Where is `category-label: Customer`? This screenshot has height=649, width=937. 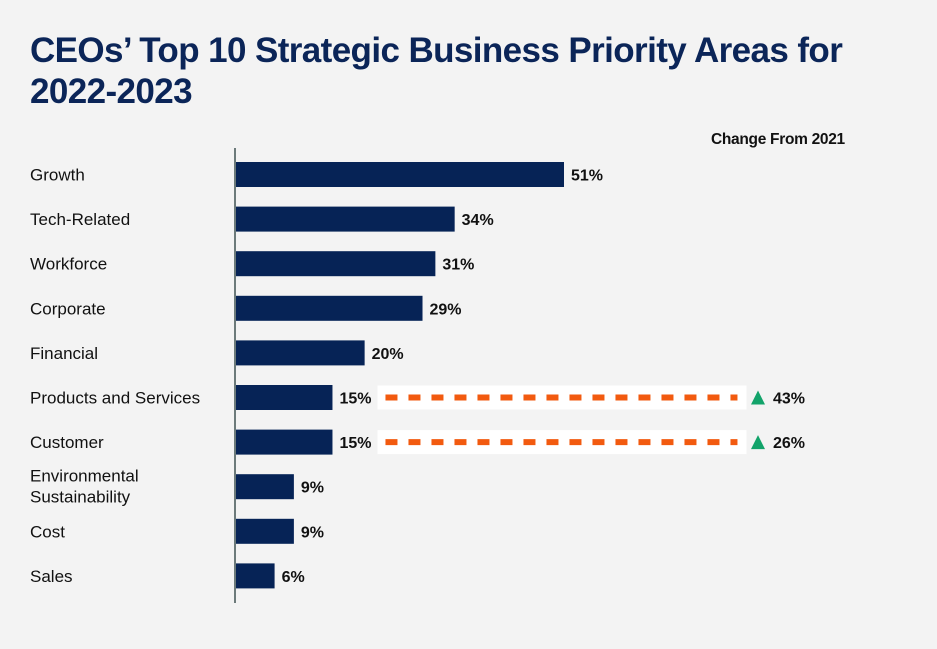
category-label: Customer is located at coordinates (67, 442).